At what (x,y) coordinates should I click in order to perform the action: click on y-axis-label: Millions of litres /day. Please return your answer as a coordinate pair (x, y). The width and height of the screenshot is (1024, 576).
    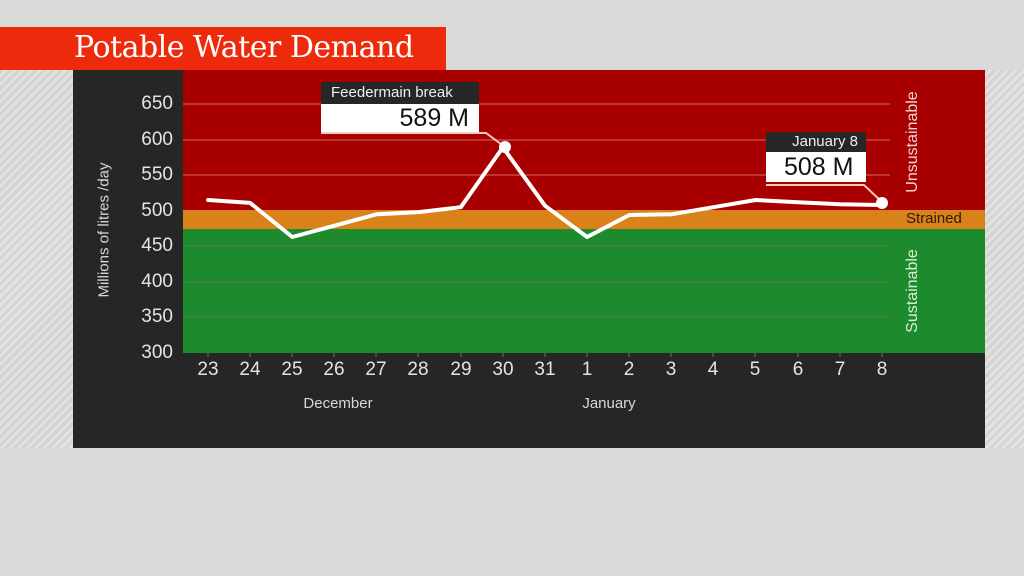
    Looking at the image, I should click on (104, 230).